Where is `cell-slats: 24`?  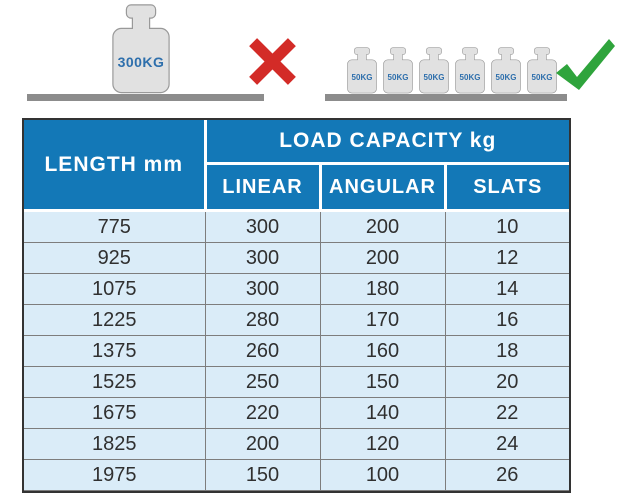
cell-slats: 24 is located at coordinates (507, 444).